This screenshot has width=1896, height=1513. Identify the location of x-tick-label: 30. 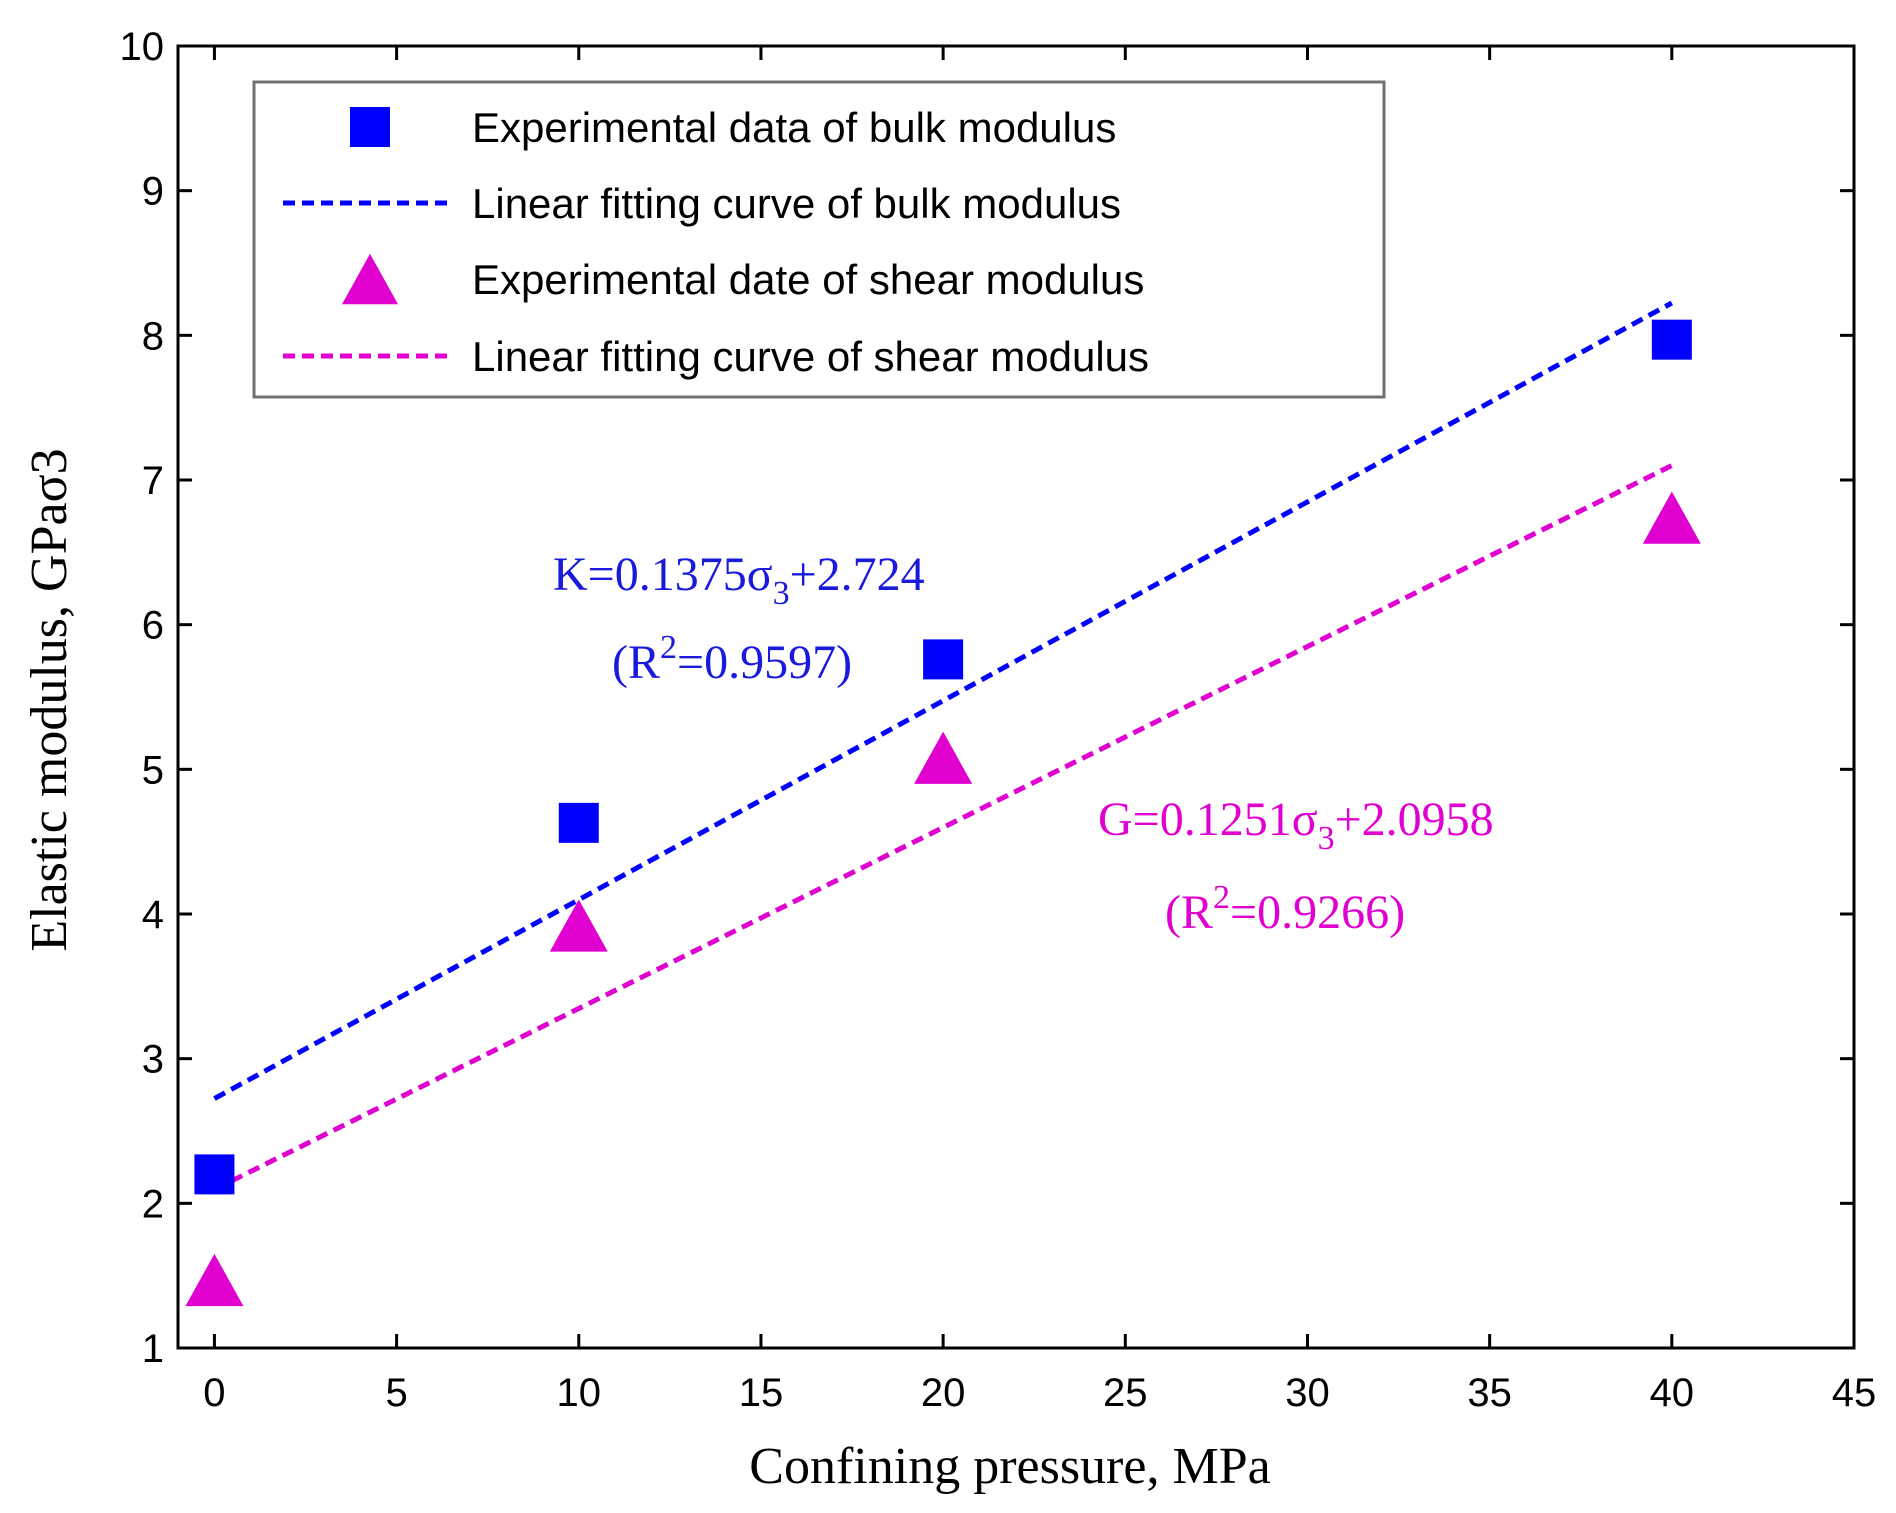
(1307, 1393).